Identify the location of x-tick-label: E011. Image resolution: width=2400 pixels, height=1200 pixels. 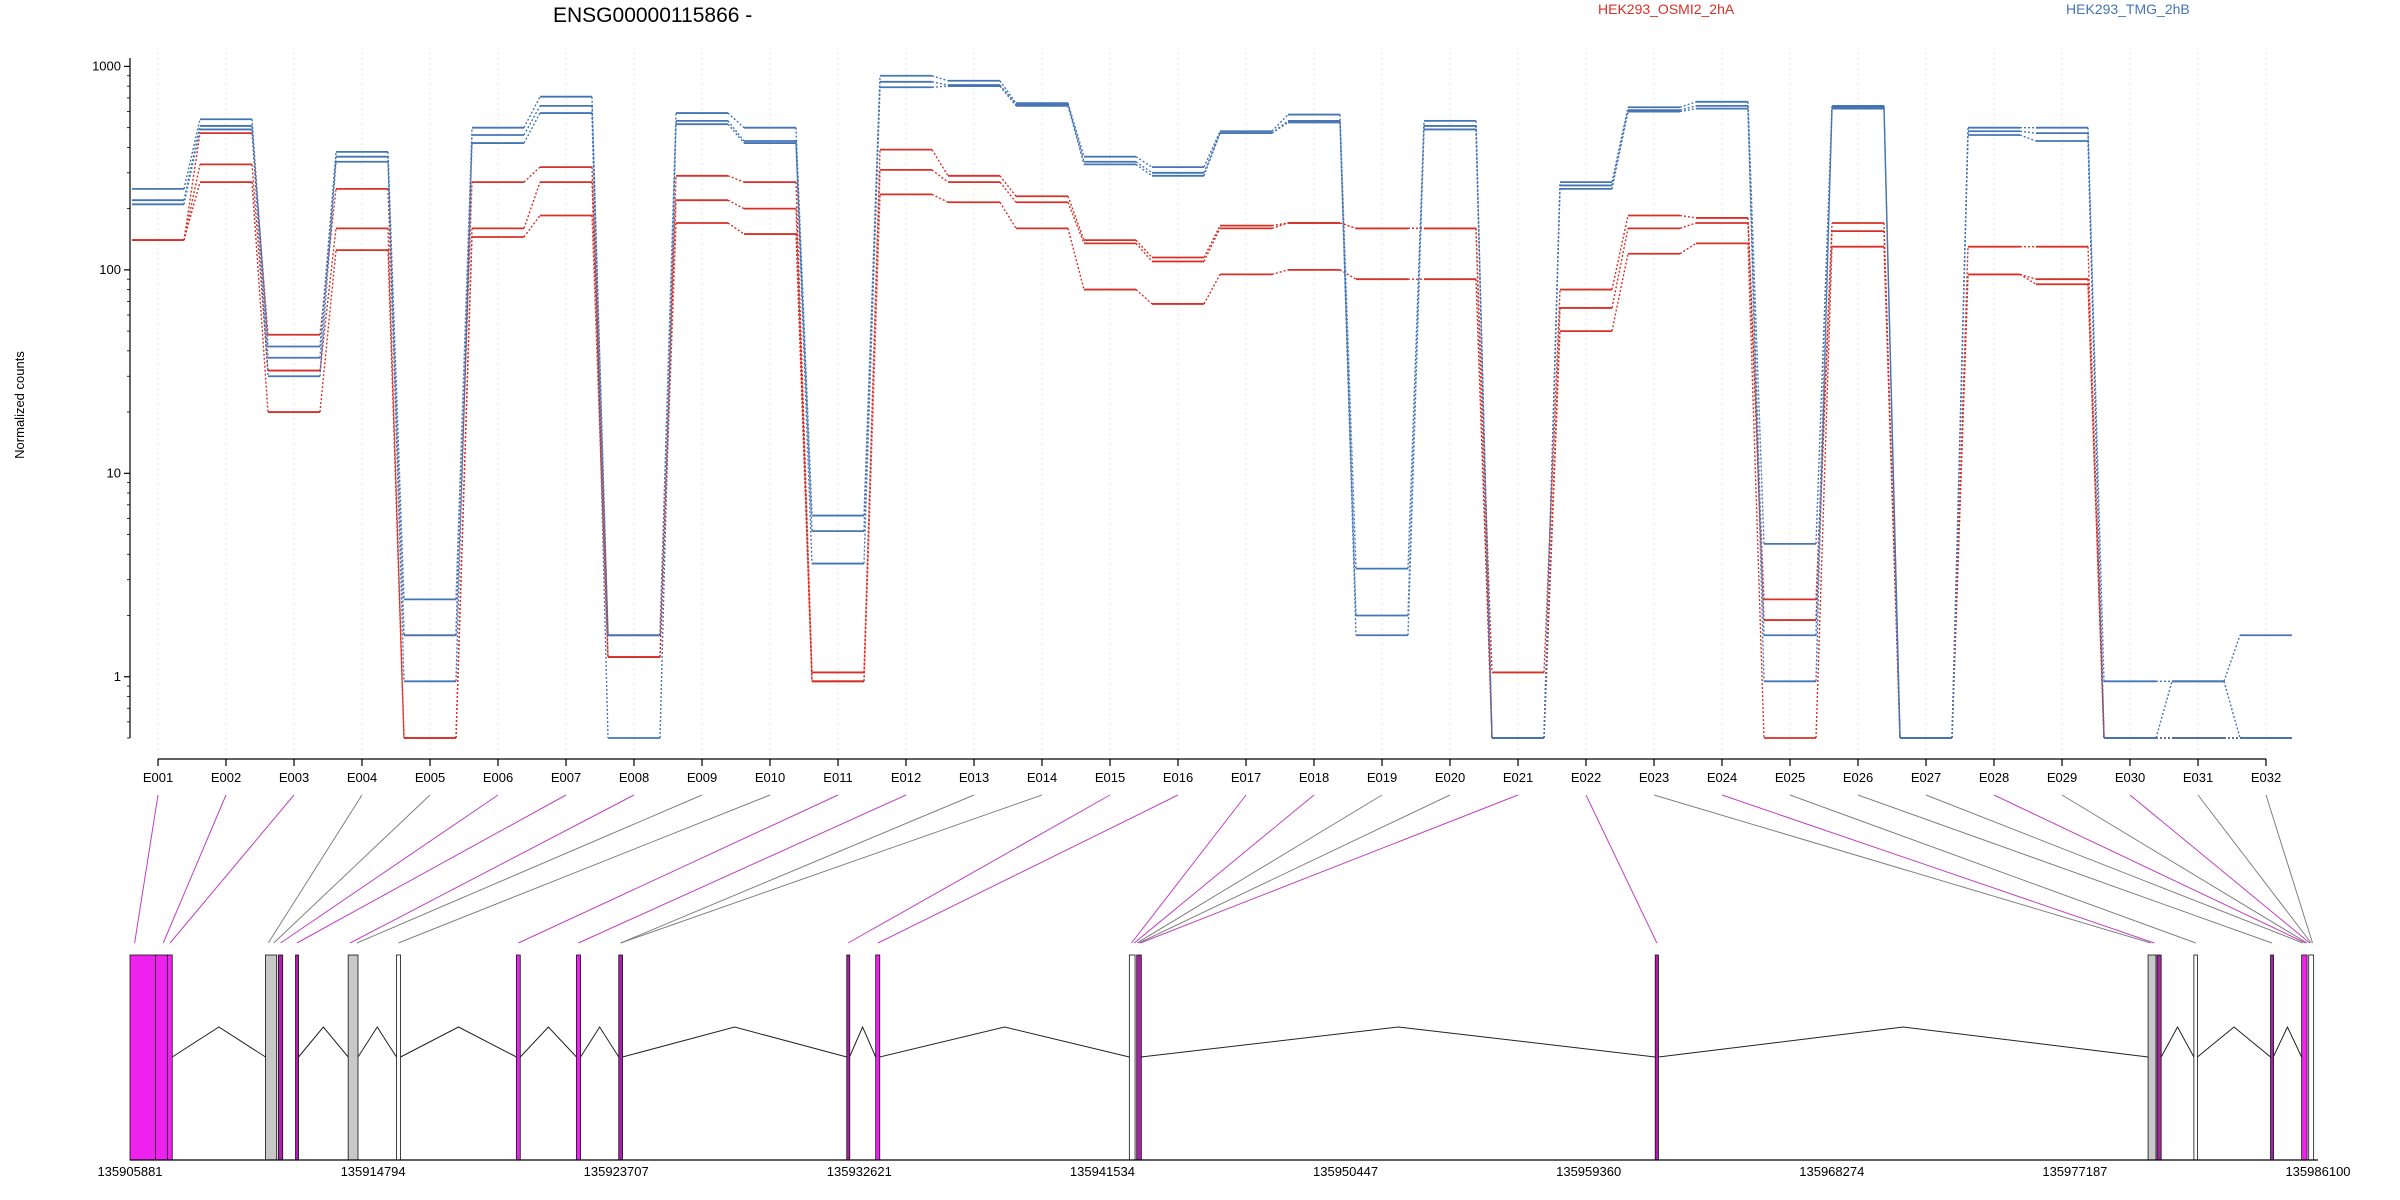
(837, 777).